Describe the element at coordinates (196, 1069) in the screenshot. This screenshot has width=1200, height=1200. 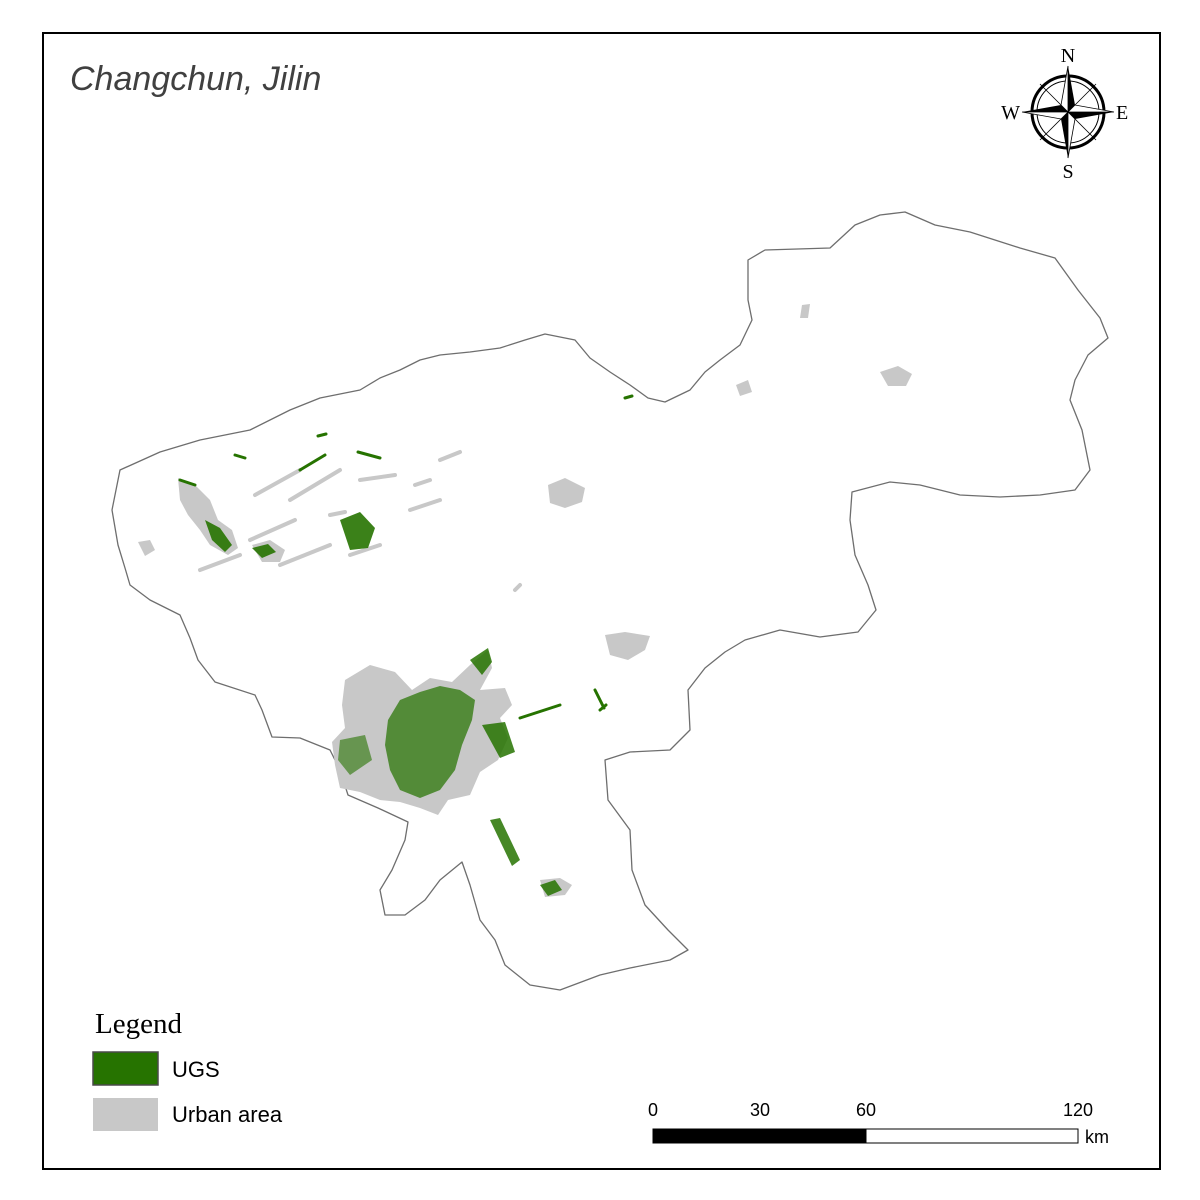
I see `legend-label-ugs: UGS` at that location.